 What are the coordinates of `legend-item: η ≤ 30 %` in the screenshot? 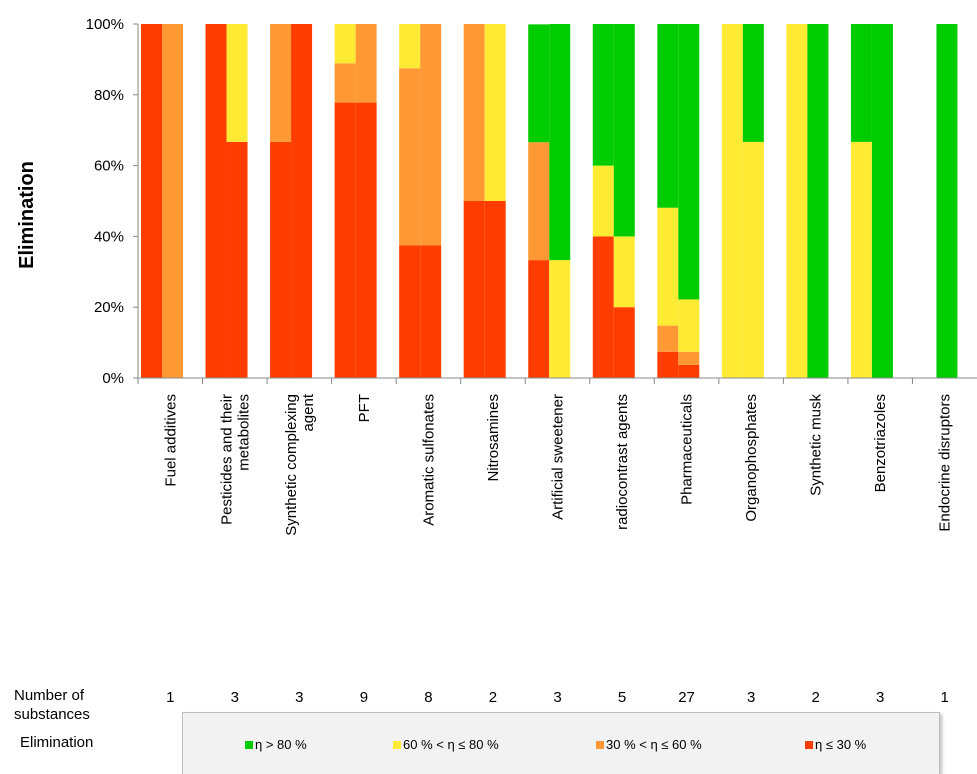 It's located at (835, 744).